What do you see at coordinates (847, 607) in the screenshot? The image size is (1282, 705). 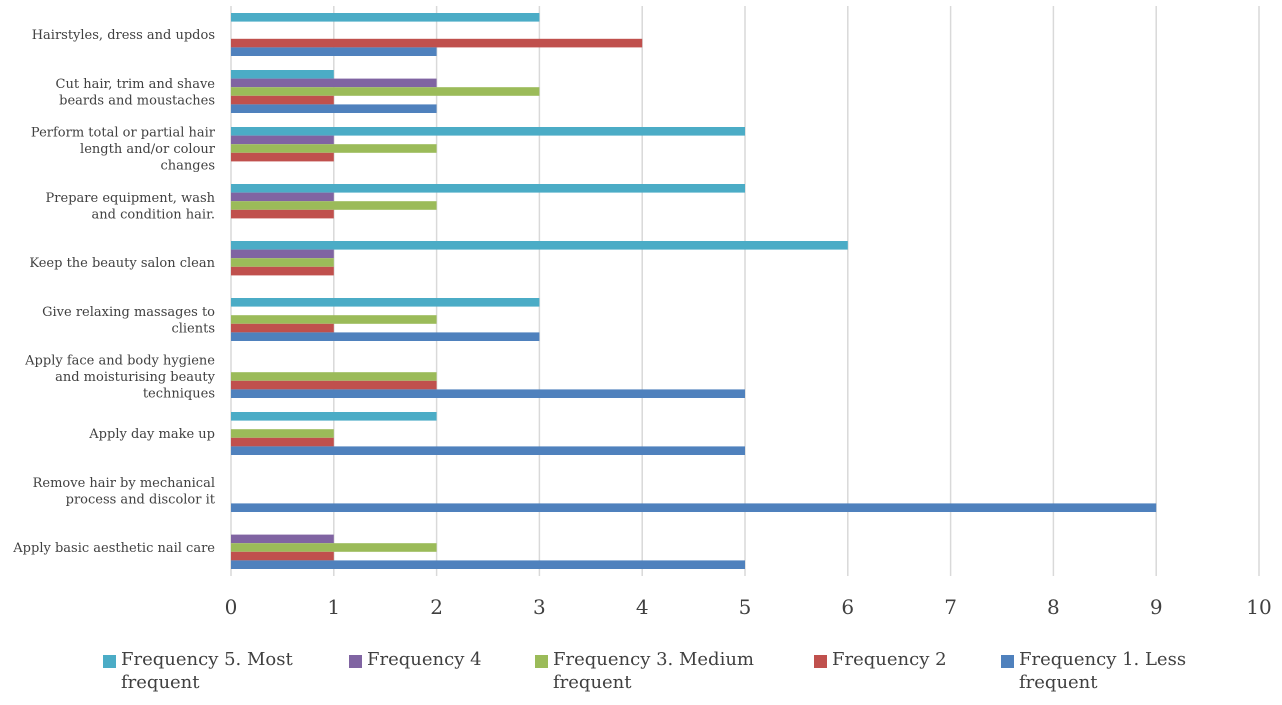 I see `x-tick-label: 6` at bounding box center [847, 607].